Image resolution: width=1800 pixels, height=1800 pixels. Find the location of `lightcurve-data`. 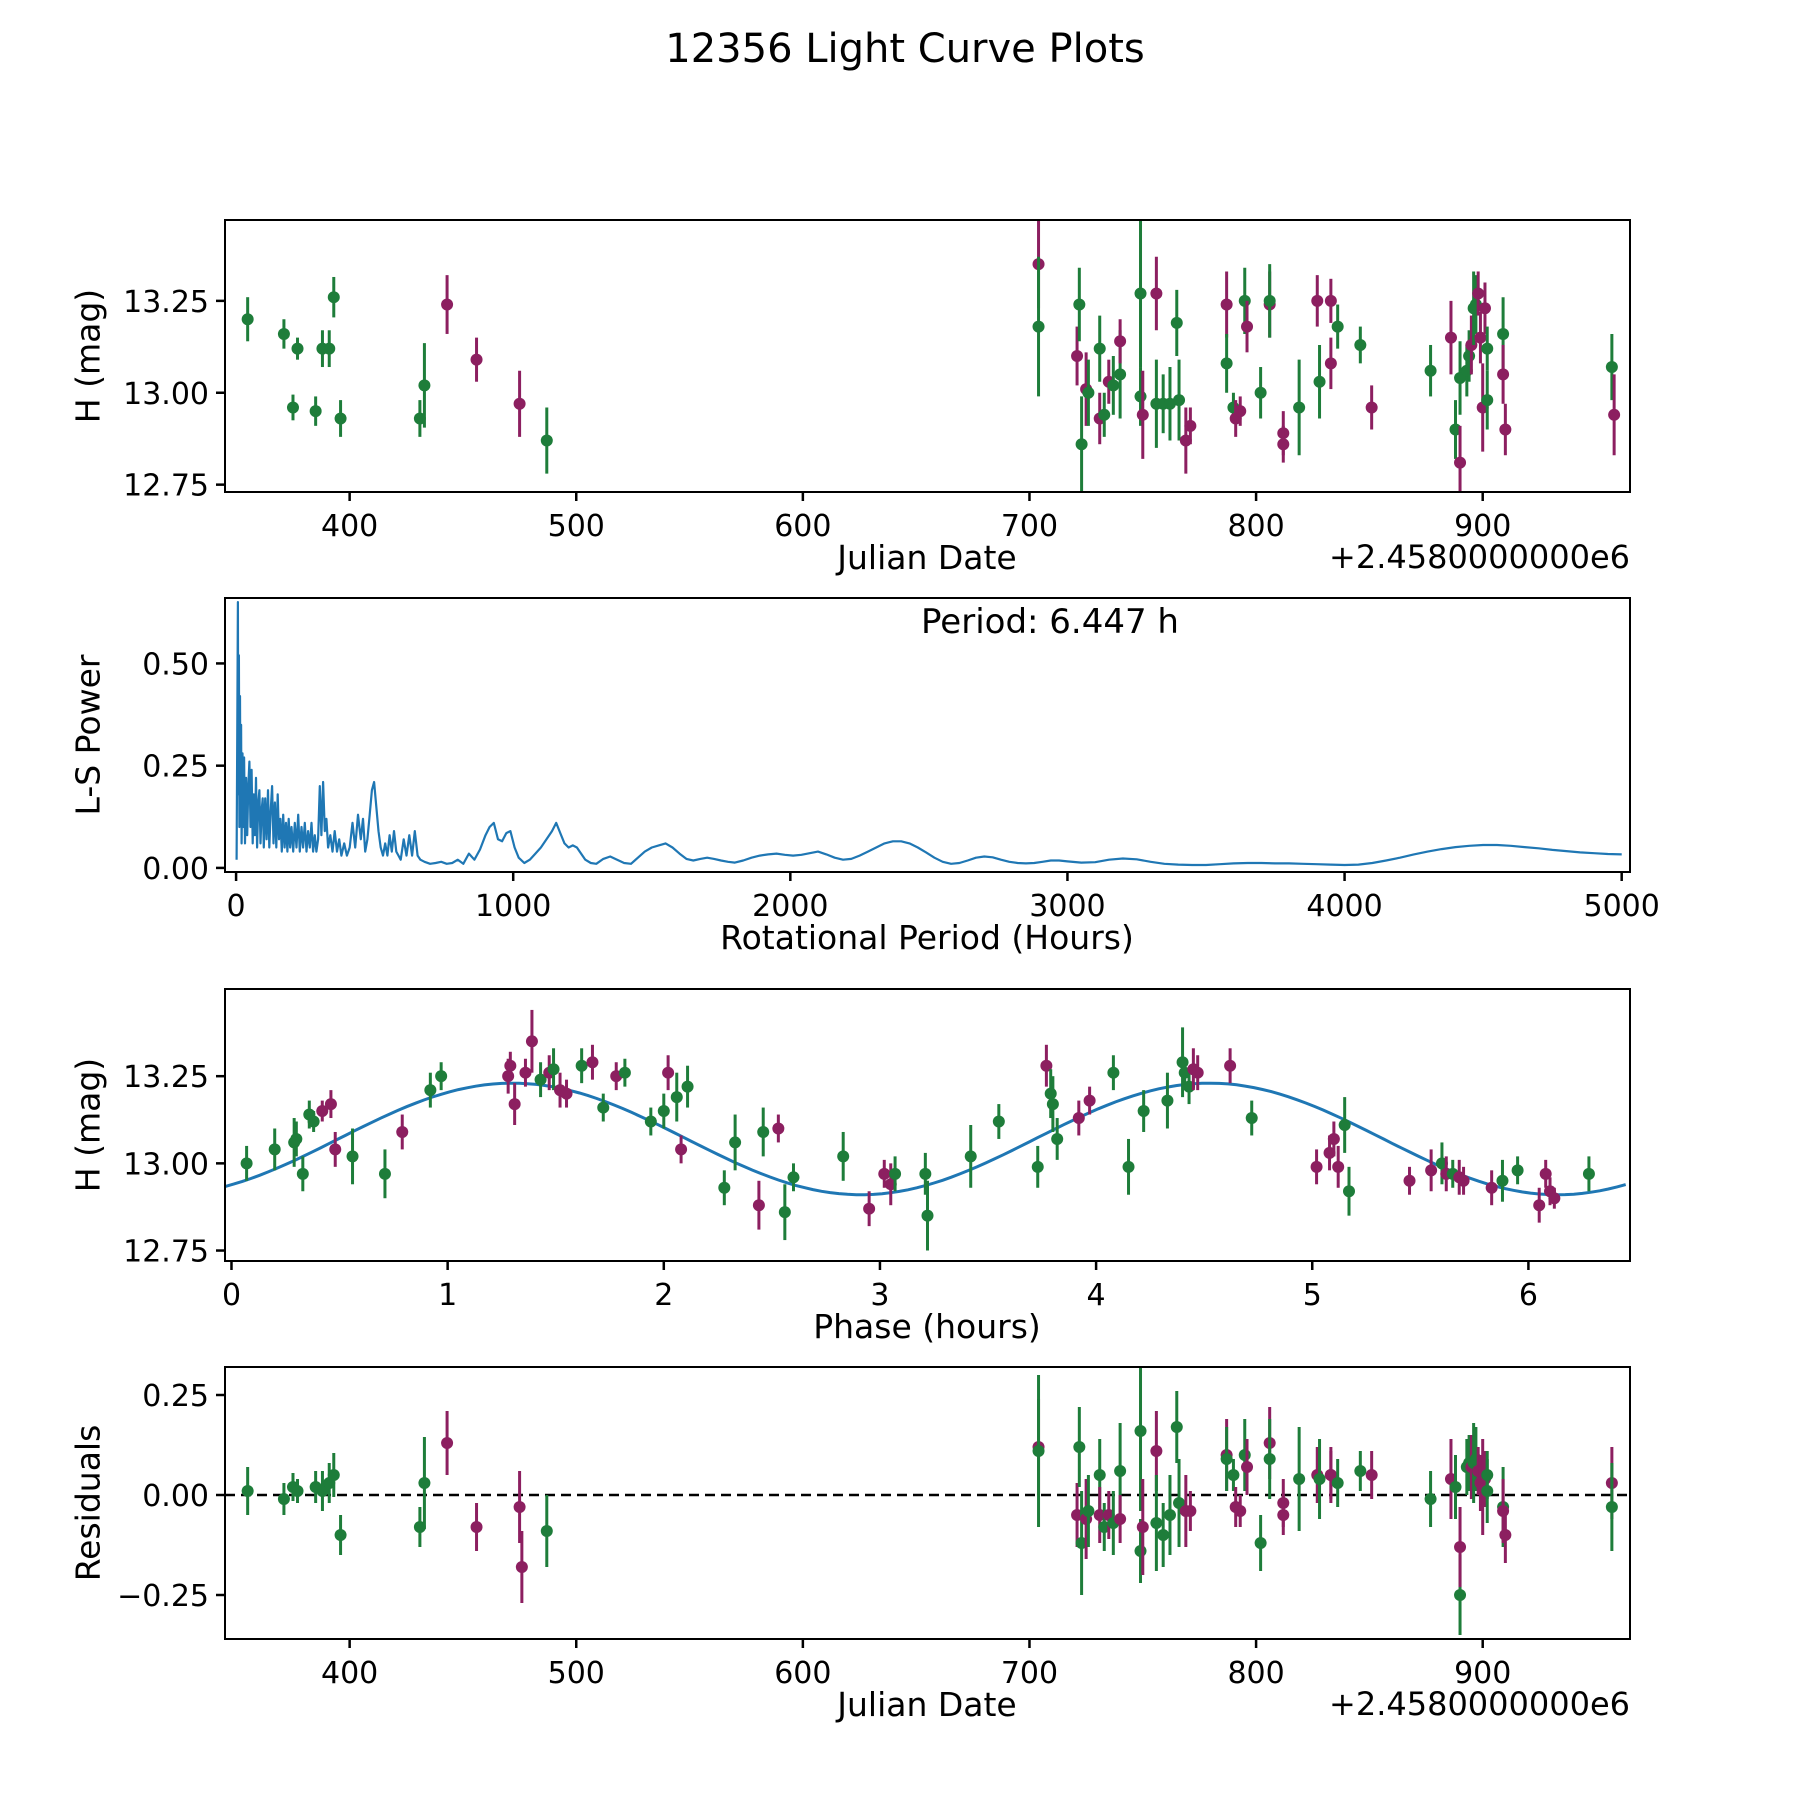

lightcurve-data is located at coordinates (931, 356).